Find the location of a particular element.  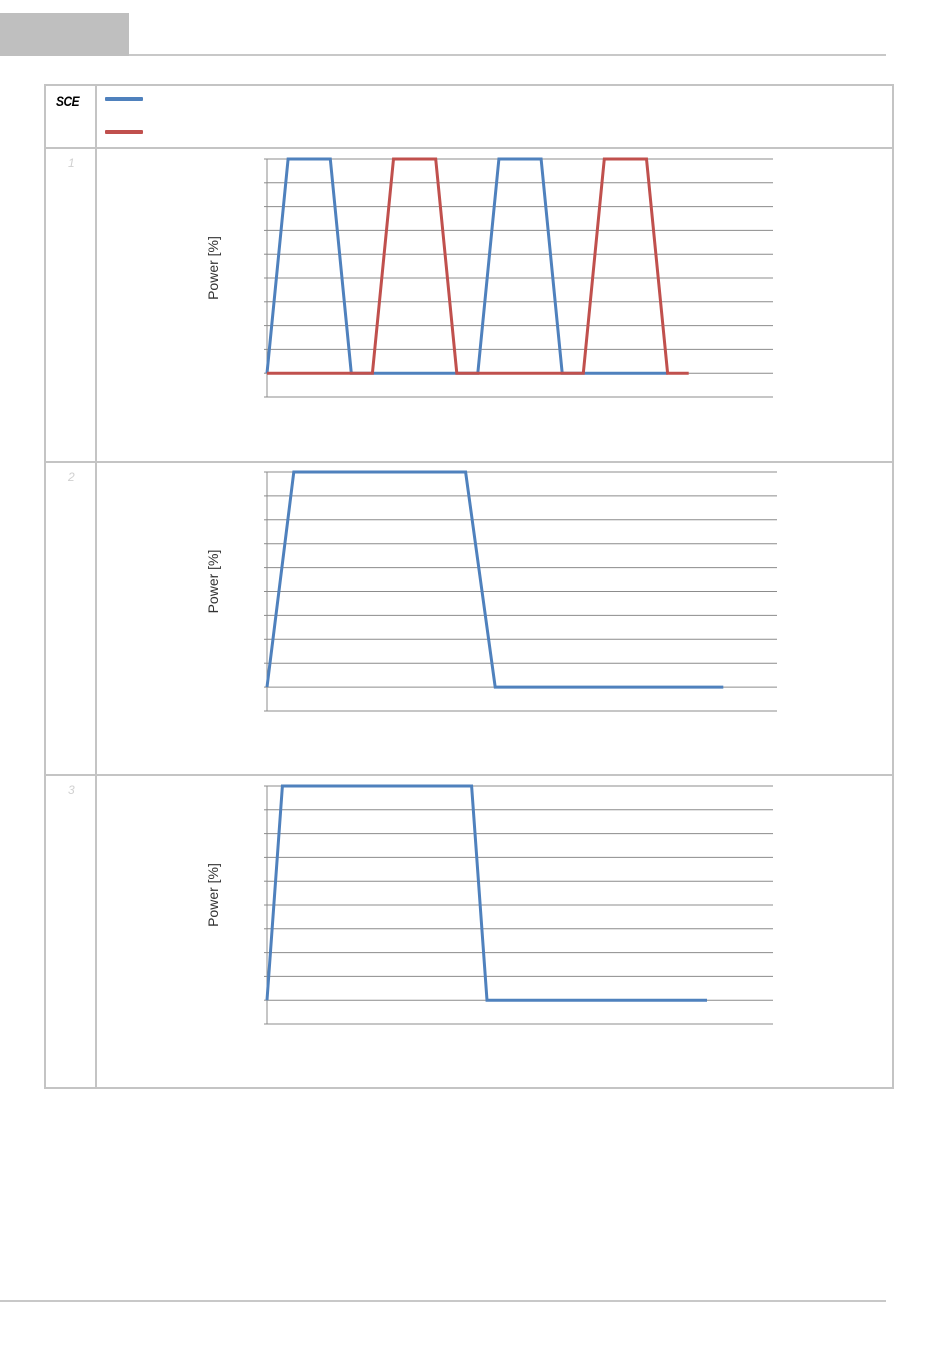

power-chart-1: Power [%] is located at coordinates (489, 277).